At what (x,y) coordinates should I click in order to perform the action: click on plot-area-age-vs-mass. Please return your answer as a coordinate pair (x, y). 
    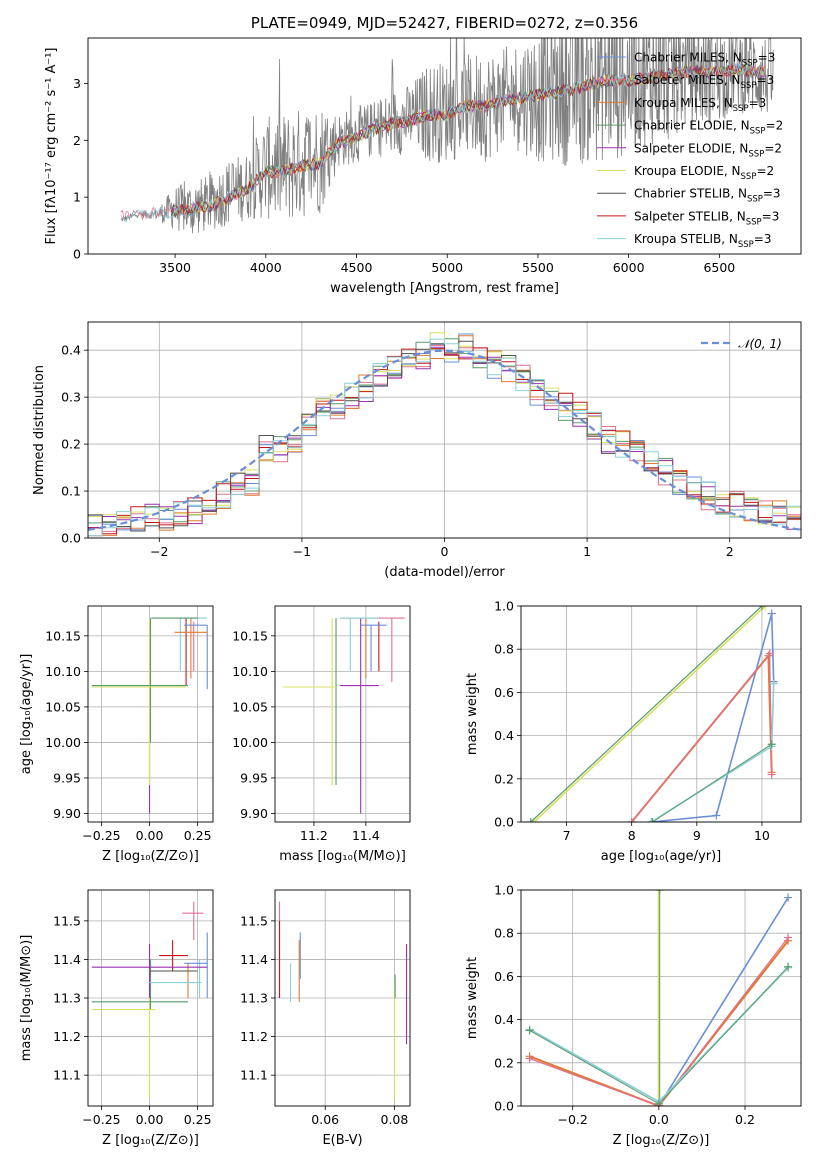
    Looking at the image, I should click on (343, 715).